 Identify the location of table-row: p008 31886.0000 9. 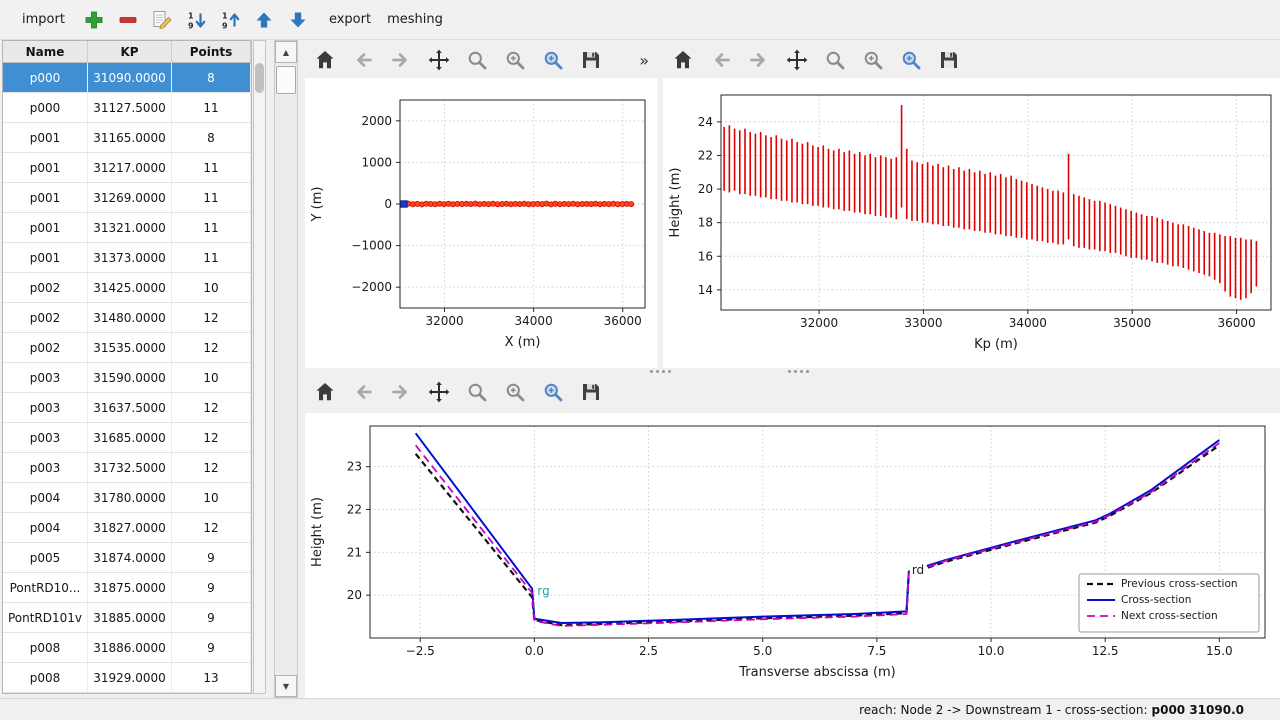
(127, 648).